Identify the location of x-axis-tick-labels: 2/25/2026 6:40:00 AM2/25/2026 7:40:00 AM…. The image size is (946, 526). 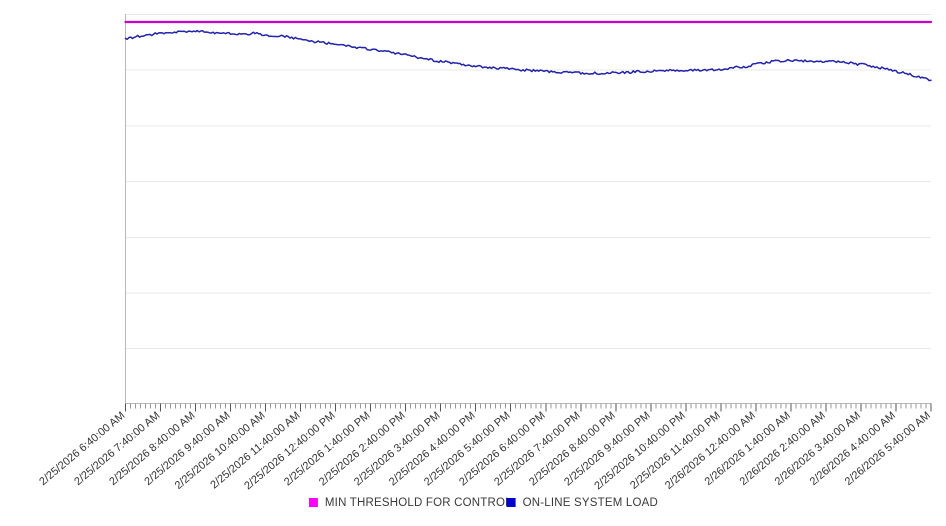
(485, 451).